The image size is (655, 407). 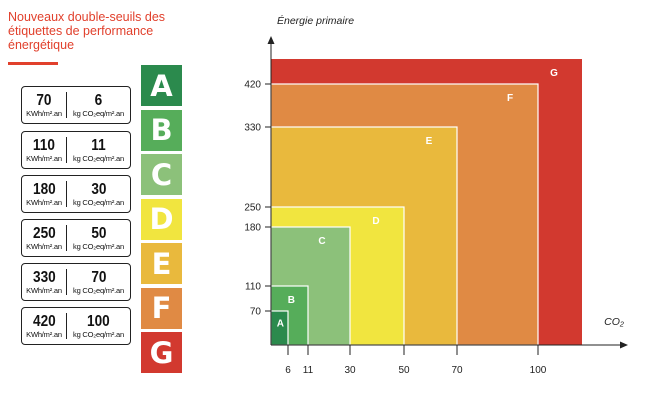 What do you see at coordinates (44, 233) in the screenshot?
I see `energy-value: 250` at bounding box center [44, 233].